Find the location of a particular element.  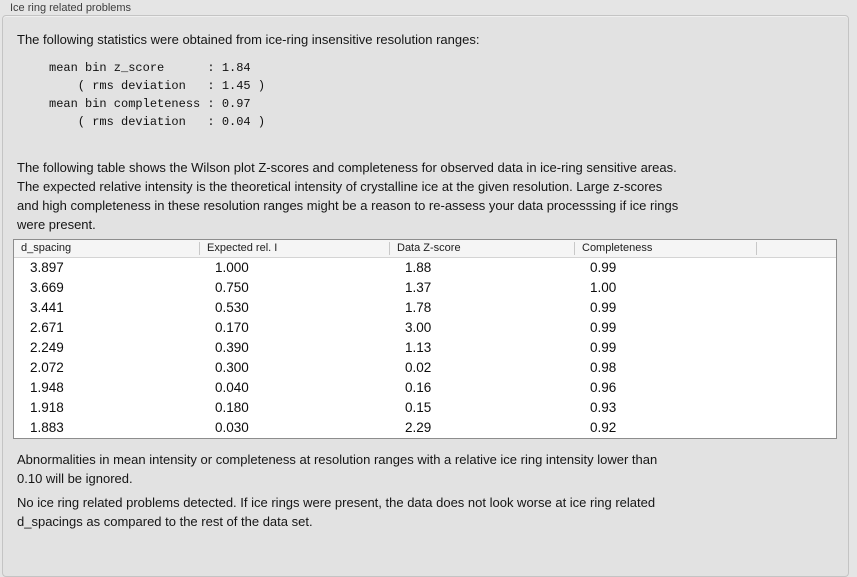

table-row: 3.669 0.750 1.37 1.00 is located at coordinates (425, 288).